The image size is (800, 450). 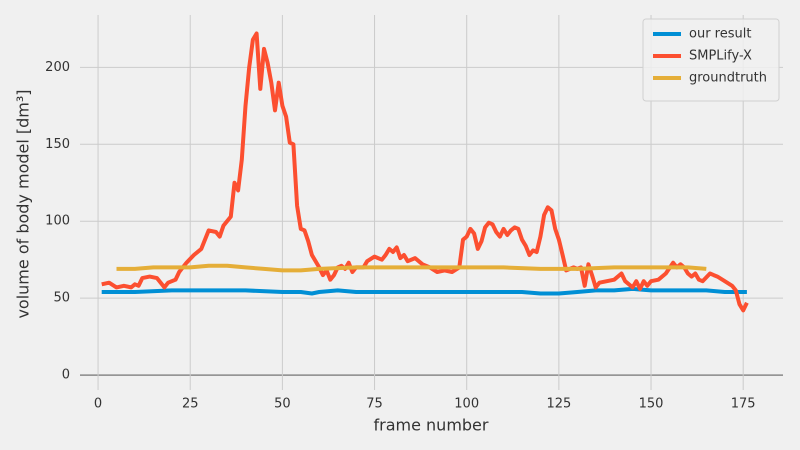 I want to click on x-tick-label: 100, so click(x=466, y=404).